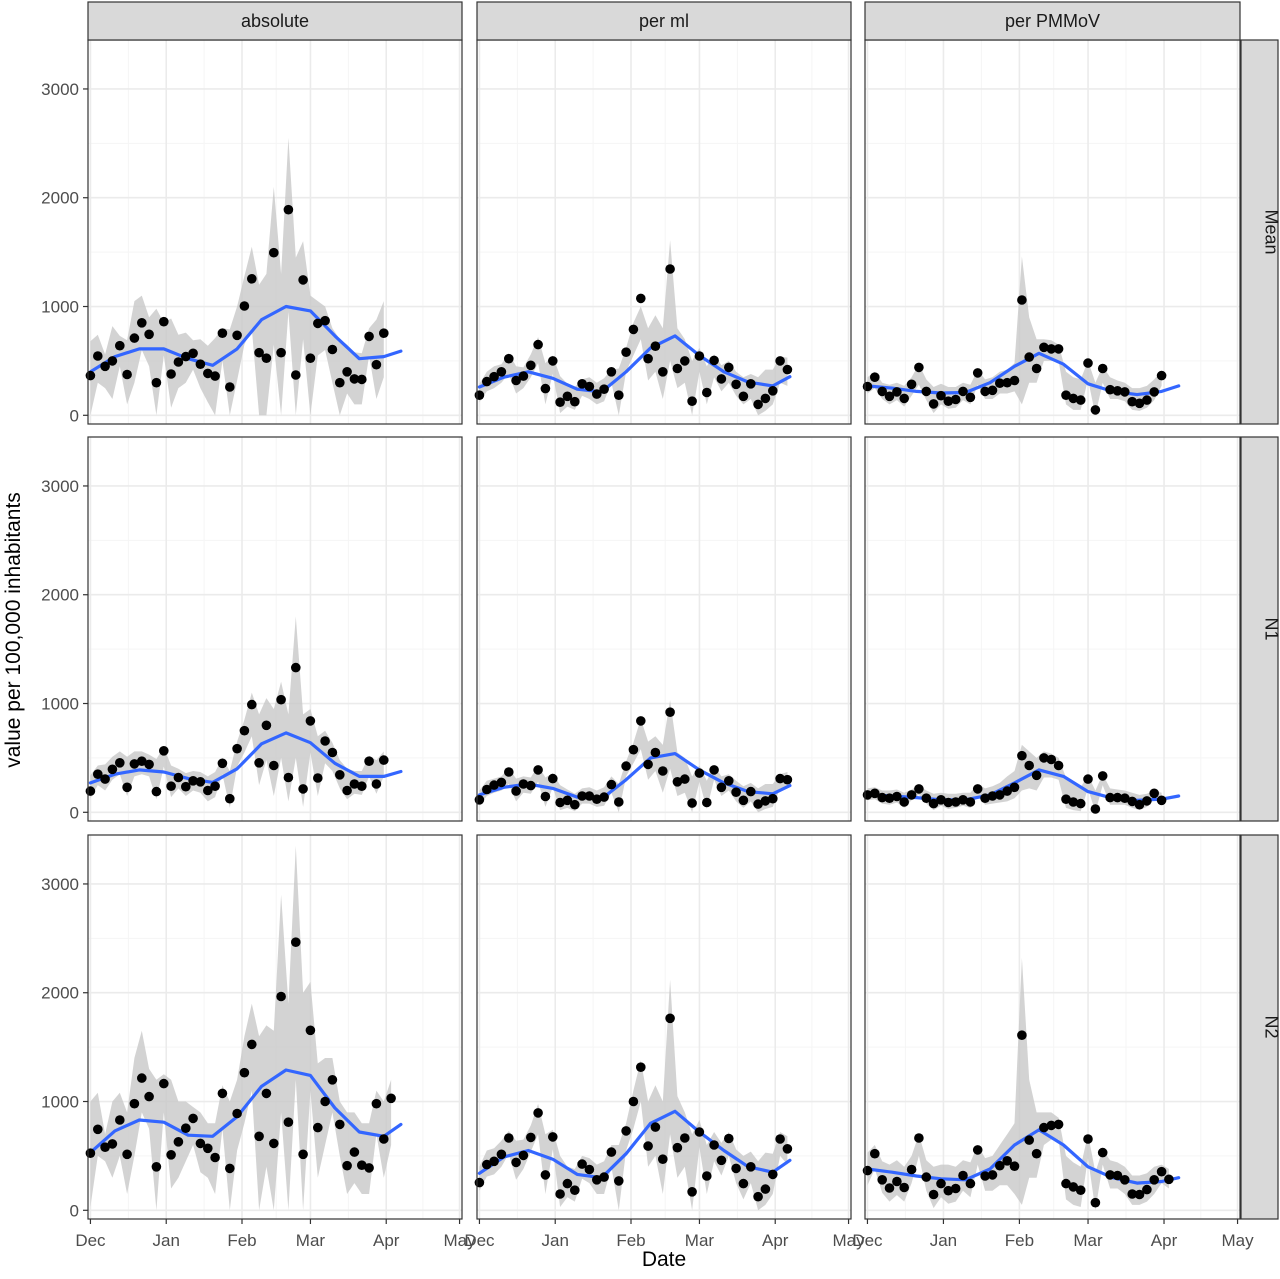 The height and width of the screenshot is (1279, 1280). I want to click on x-tick-label: Dec, so click(867, 1240).